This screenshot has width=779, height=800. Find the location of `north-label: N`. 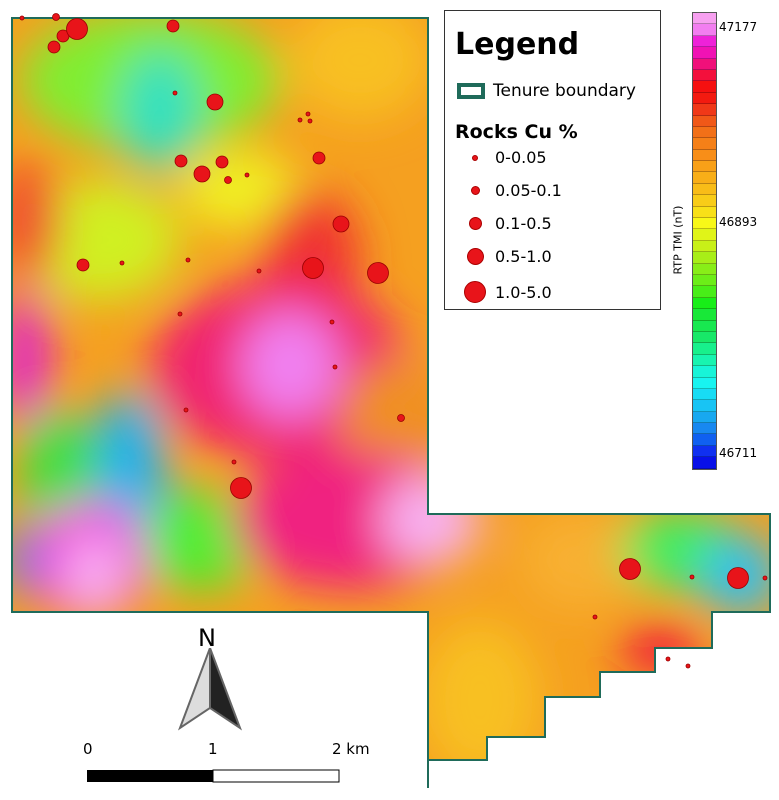

north-label: N is located at coordinates (207, 638).